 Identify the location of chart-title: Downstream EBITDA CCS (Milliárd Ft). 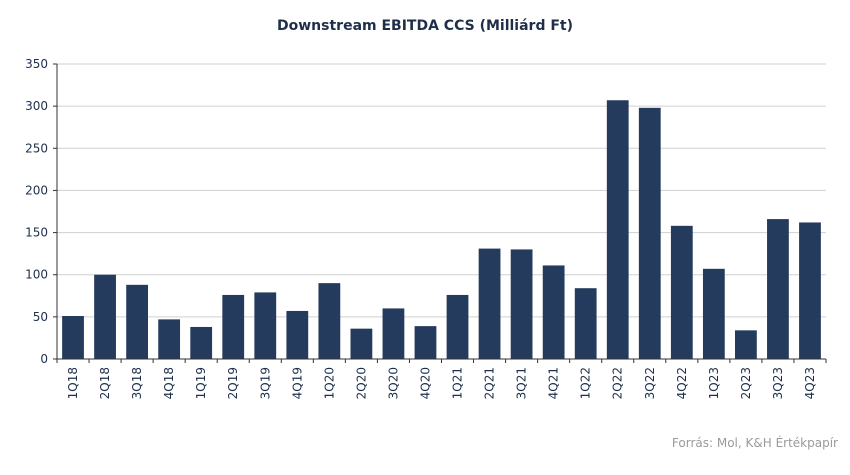
(425, 26).